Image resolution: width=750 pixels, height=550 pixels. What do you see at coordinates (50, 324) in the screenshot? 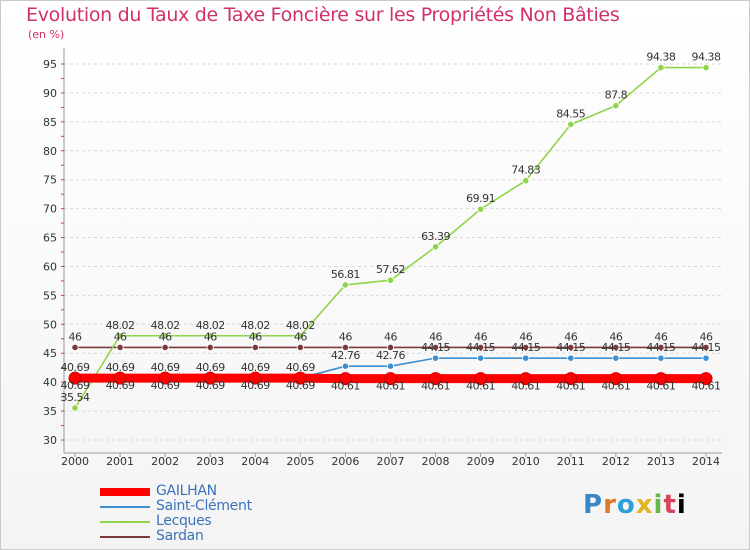
I see `y-tick-label: 50` at bounding box center [50, 324].